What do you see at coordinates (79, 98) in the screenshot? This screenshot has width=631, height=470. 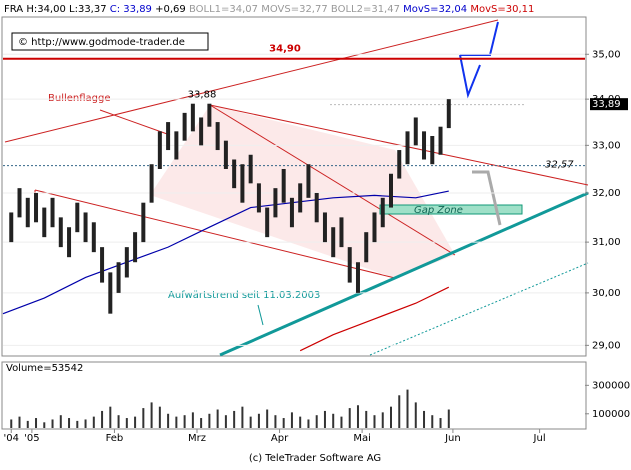 I see `annotation: Bullenflagge` at bounding box center [79, 98].